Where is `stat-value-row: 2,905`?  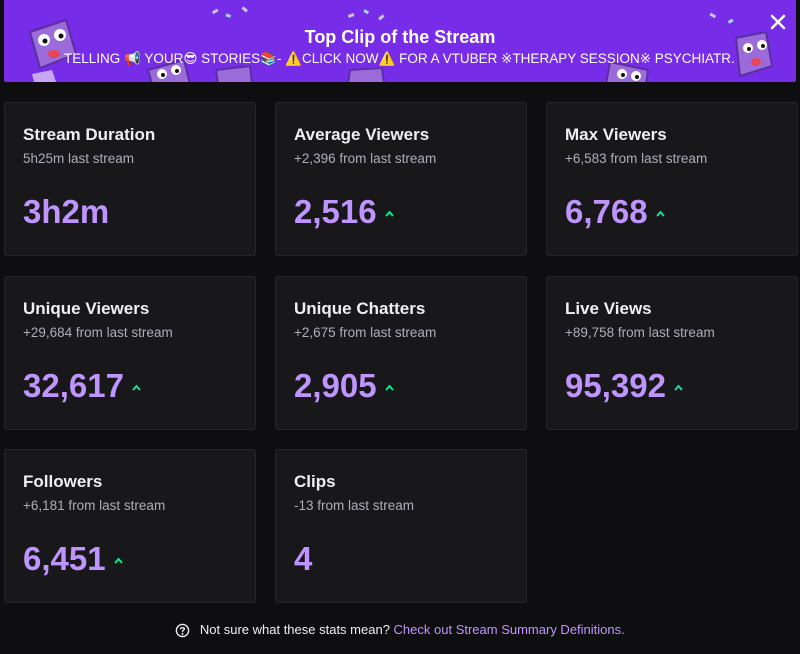 stat-value-row: 2,905 is located at coordinates (344, 386).